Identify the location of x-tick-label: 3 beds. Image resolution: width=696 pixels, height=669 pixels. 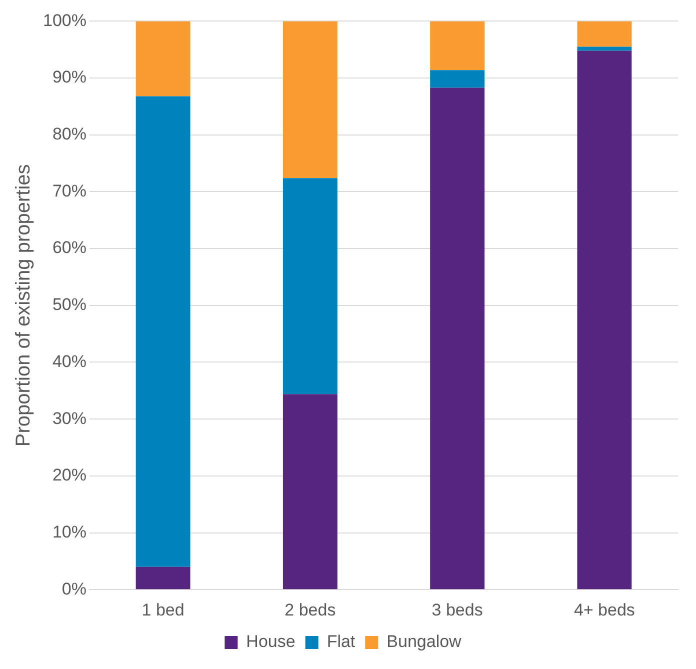
(457, 610).